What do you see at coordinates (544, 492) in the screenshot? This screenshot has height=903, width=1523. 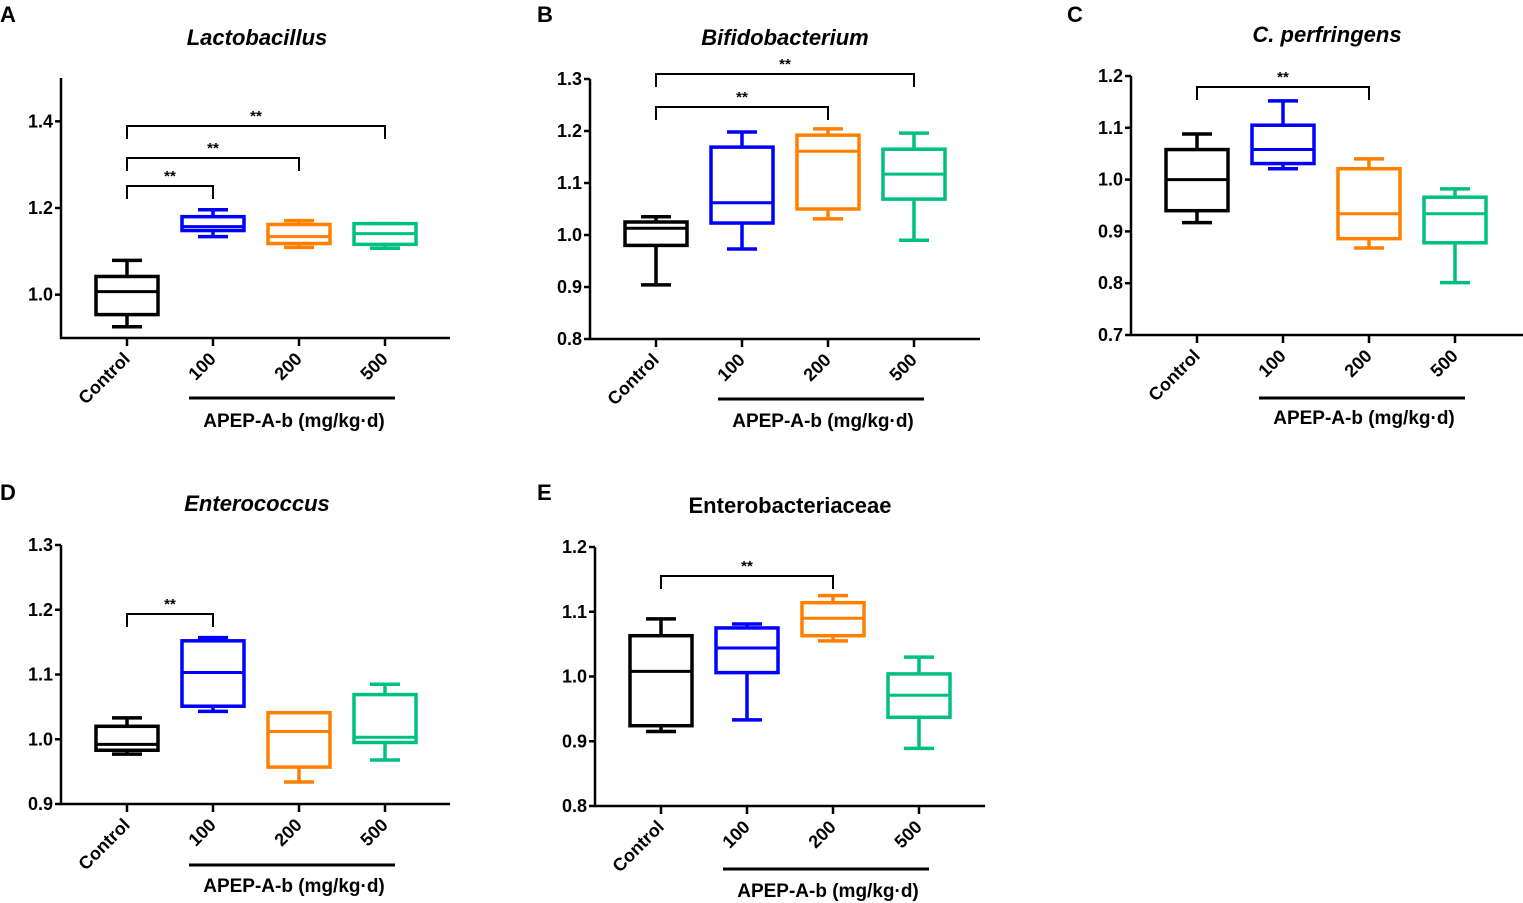 I see `panel-label: E` at bounding box center [544, 492].